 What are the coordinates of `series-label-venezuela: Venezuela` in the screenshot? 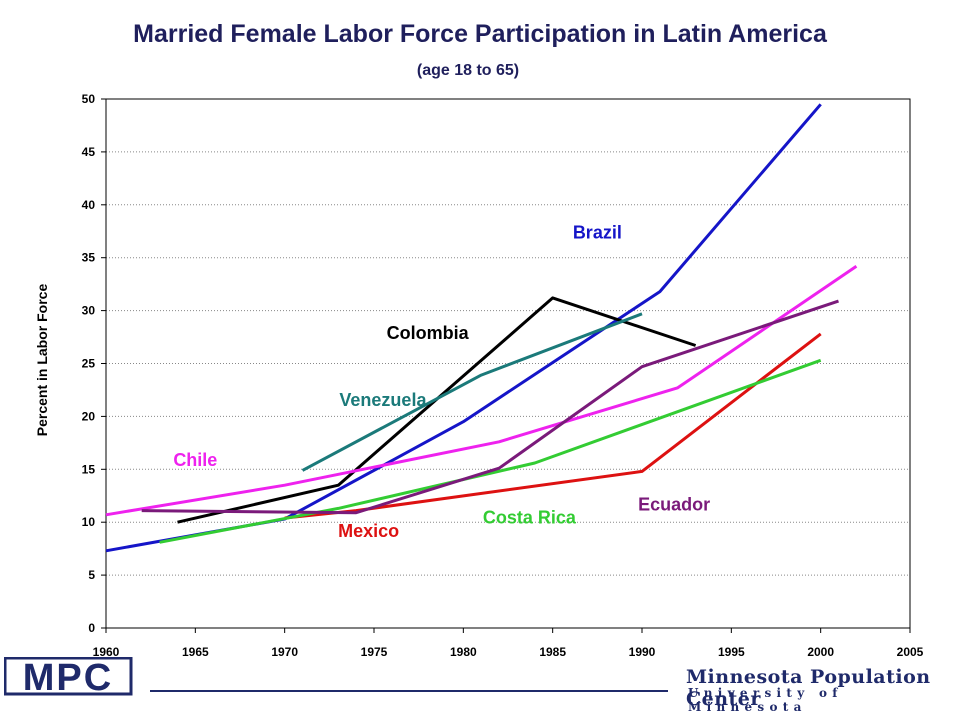 It's located at (383, 400).